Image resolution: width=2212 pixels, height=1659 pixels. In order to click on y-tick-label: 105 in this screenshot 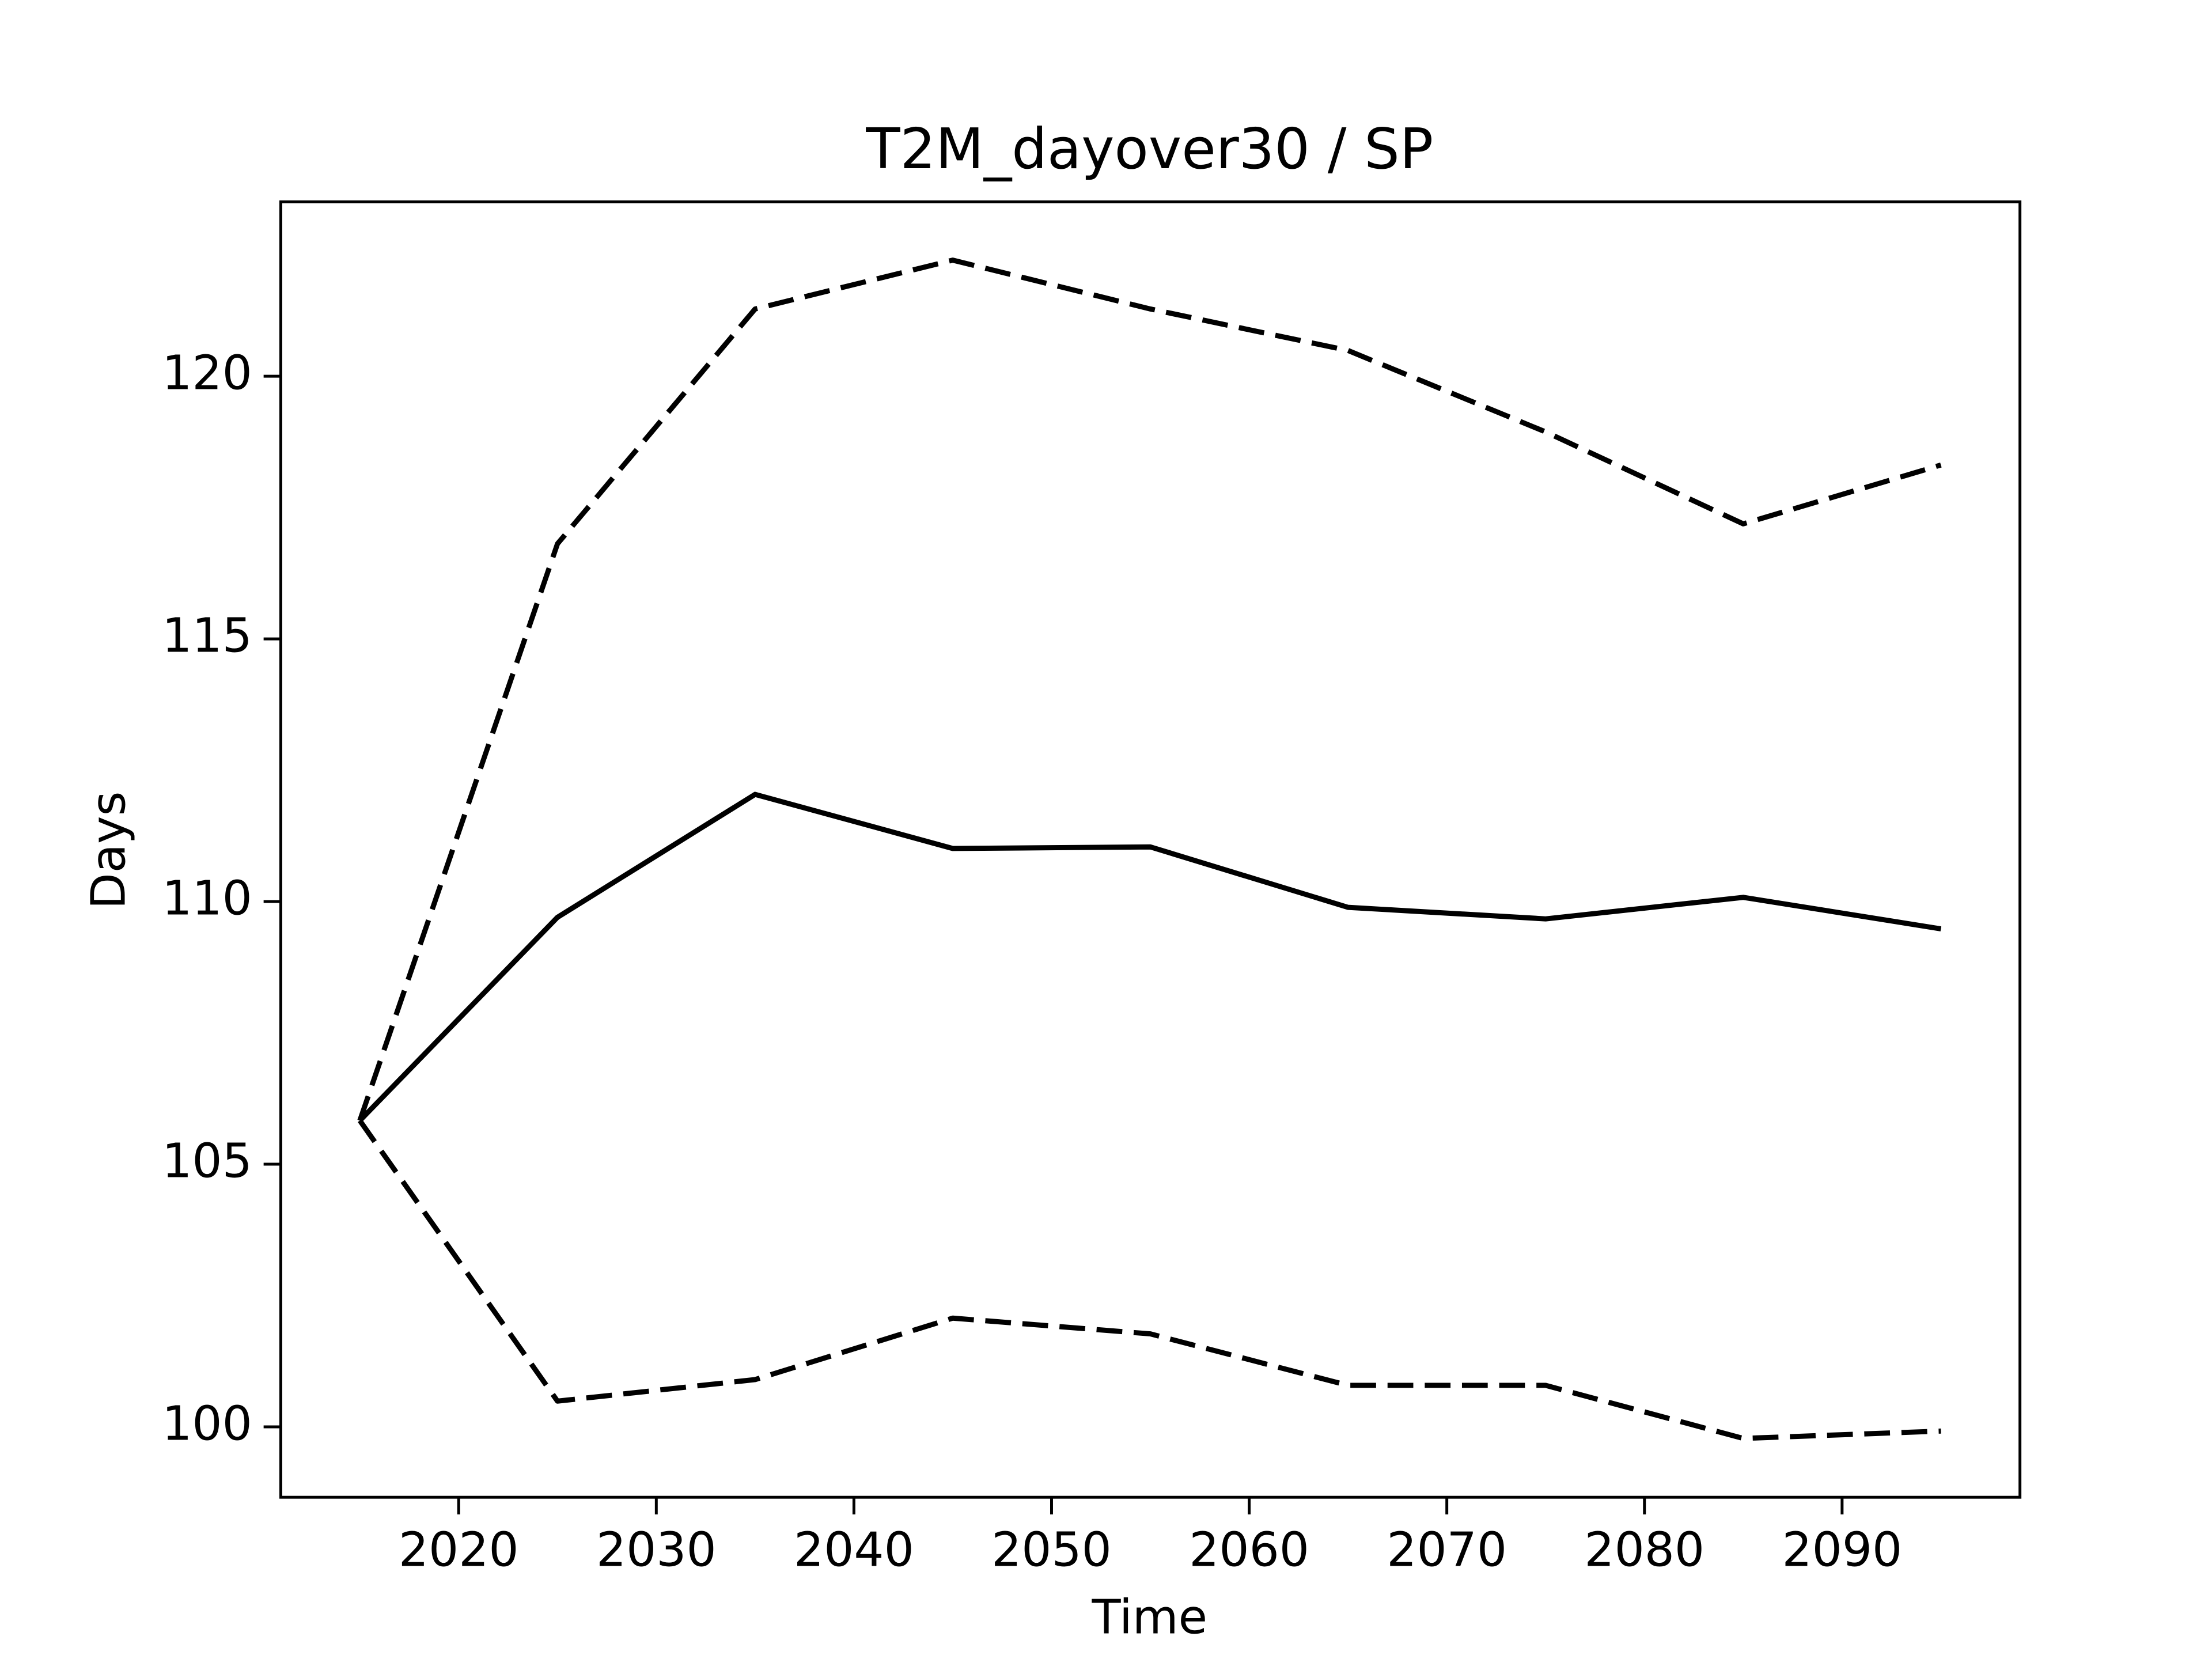, I will do `click(207, 1161)`.